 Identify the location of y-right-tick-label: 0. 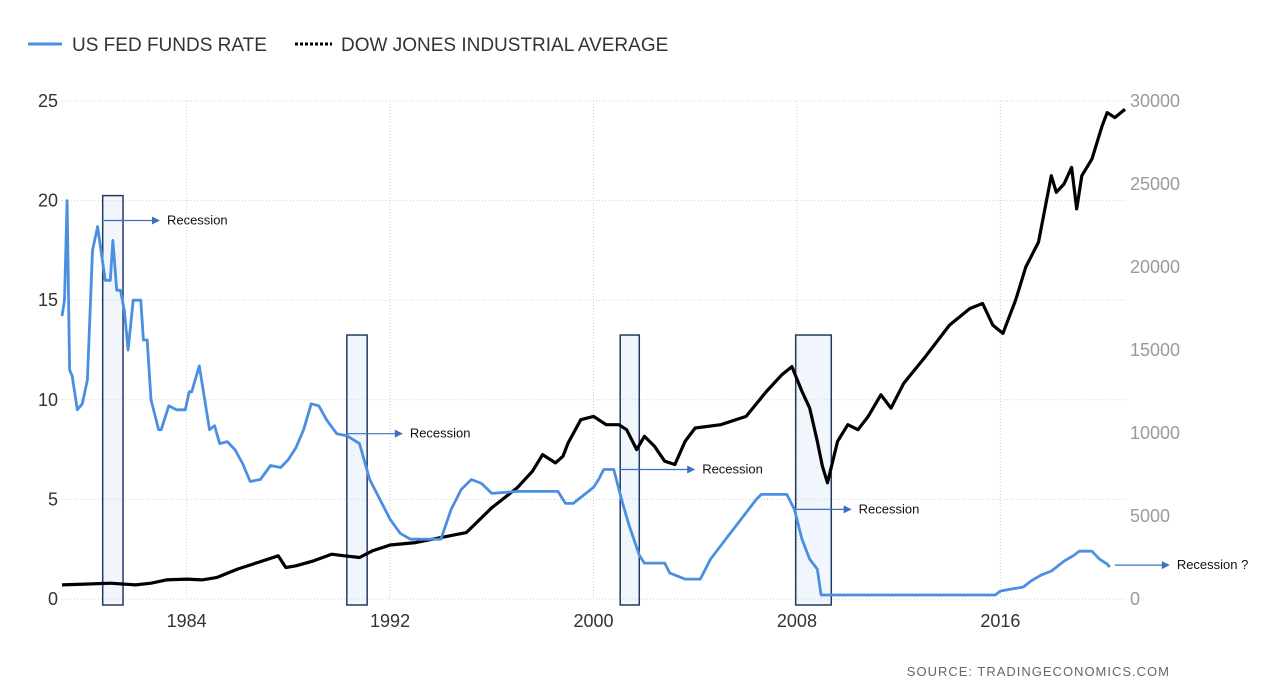
(1135, 599).